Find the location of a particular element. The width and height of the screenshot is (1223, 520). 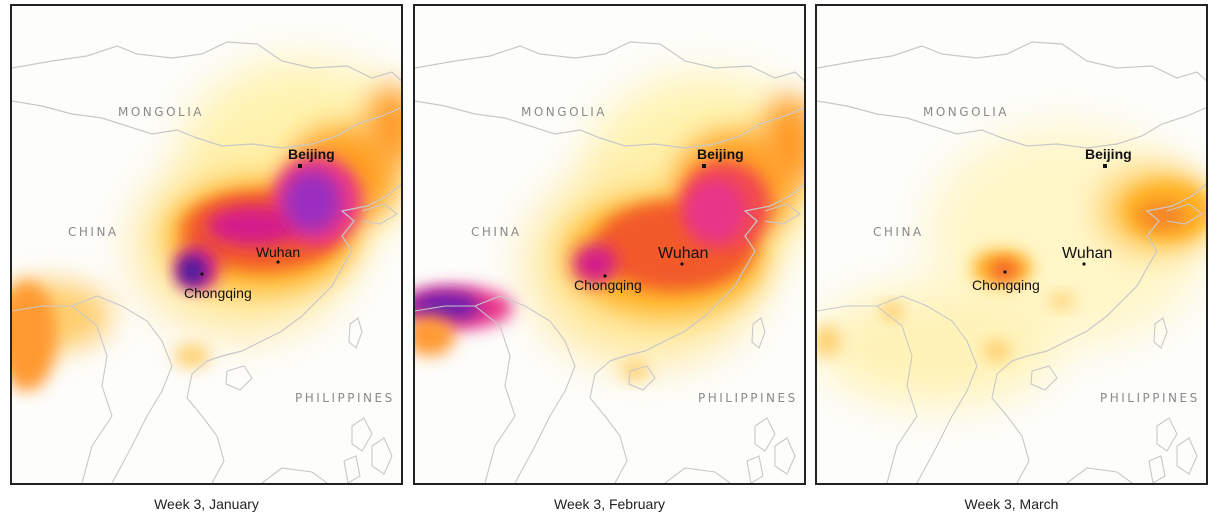

caption-february: Week 3, February is located at coordinates (609, 504).